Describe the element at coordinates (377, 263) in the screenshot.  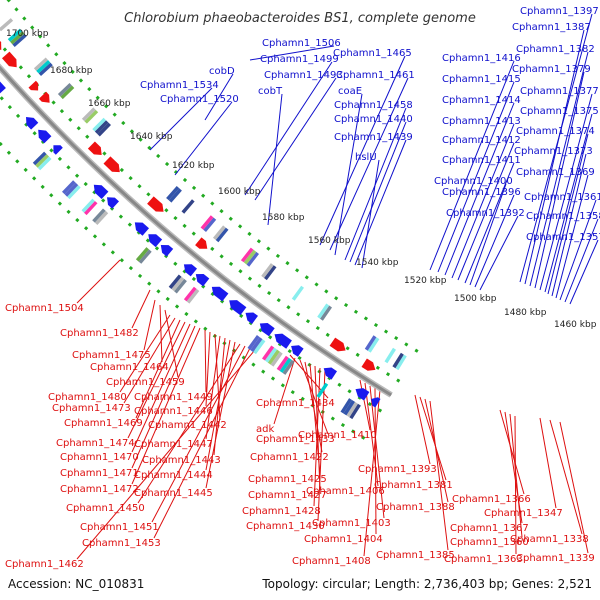
I see `kbp-tick-label: 1540 kbp` at that location.